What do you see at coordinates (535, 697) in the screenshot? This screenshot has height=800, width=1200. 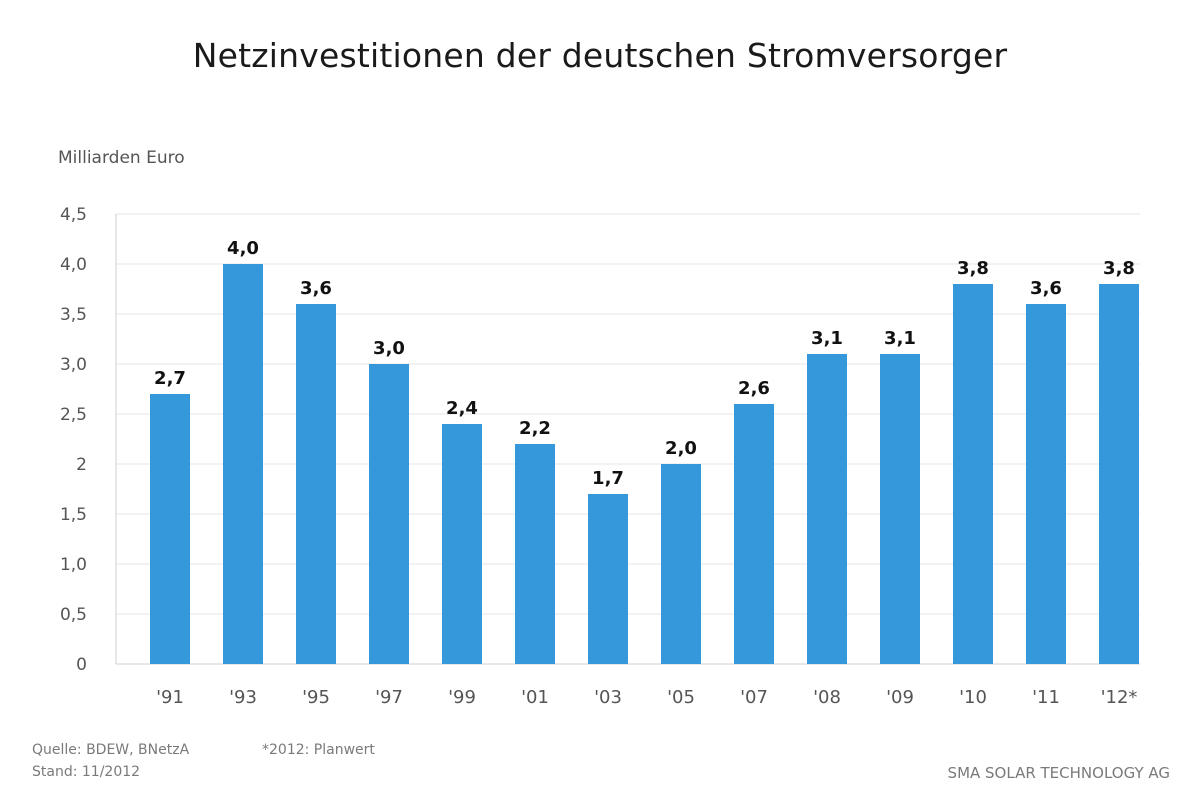 I see `x-tick-label: '01` at bounding box center [535, 697].